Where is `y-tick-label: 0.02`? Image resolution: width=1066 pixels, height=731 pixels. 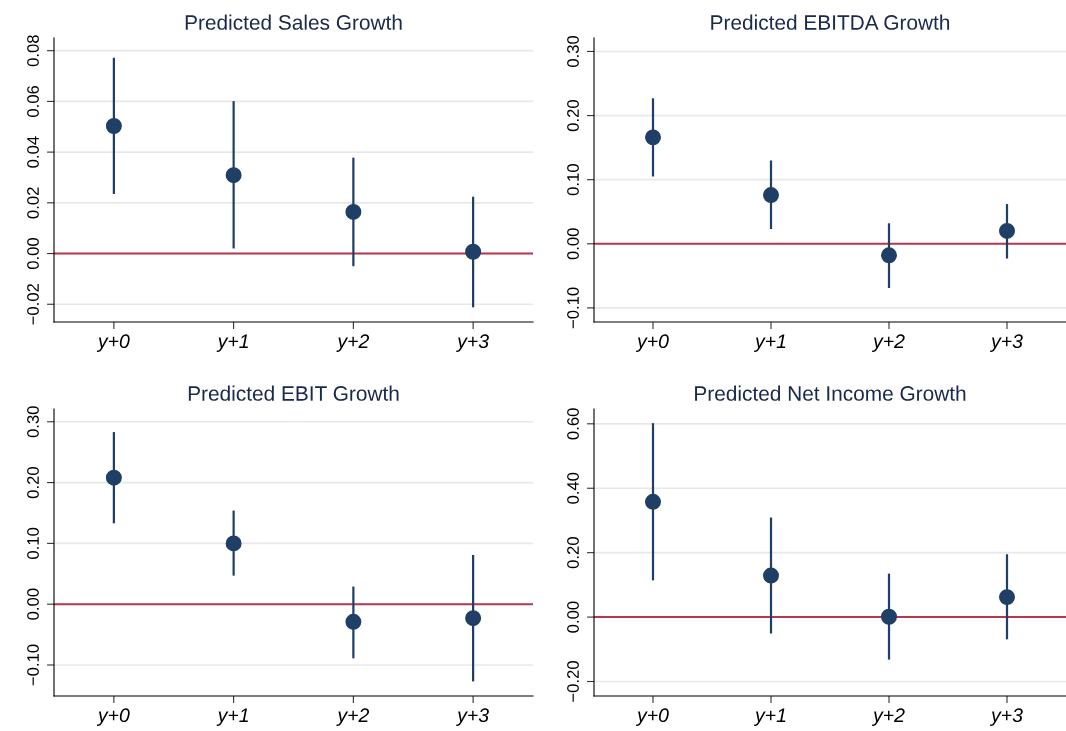 y-tick-label: 0.02 is located at coordinates (33, 203).